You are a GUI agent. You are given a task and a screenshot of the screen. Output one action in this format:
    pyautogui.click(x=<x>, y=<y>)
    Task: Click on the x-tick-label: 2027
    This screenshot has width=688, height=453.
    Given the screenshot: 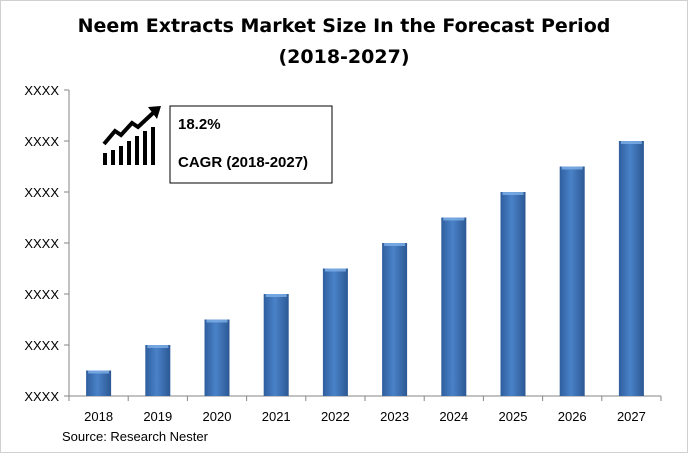 What is the action you would take?
    pyautogui.click(x=631, y=416)
    